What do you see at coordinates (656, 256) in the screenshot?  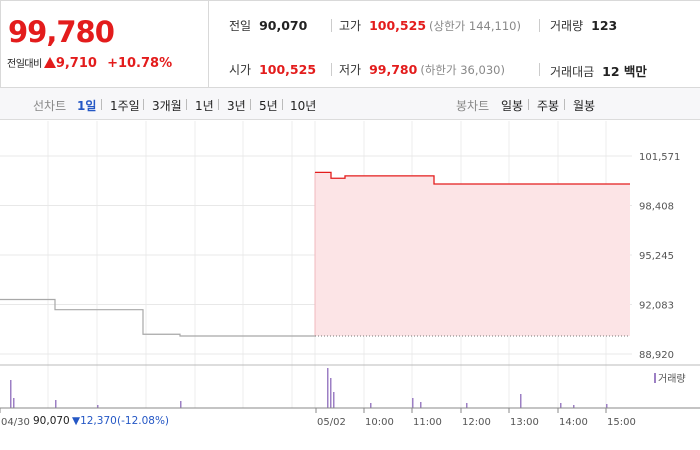 I see `y-tick-label: 95,245` at bounding box center [656, 256].